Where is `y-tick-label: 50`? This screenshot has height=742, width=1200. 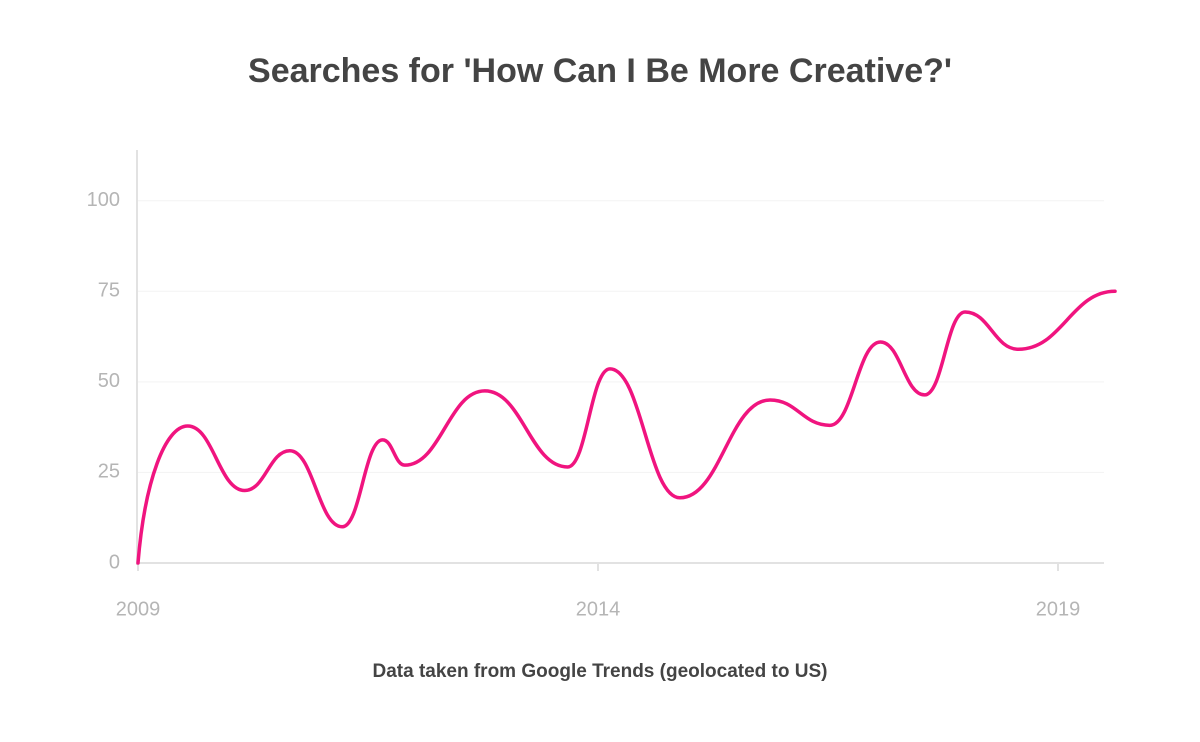 y-tick-label: 50 is located at coordinates (109, 381).